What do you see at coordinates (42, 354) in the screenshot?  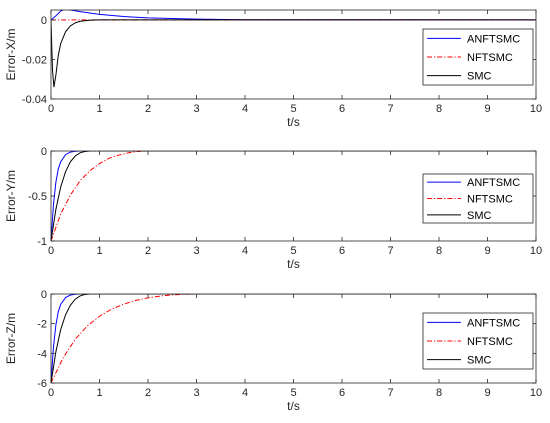 I see `y-tick-label: -4` at bounding box center [42, 354].